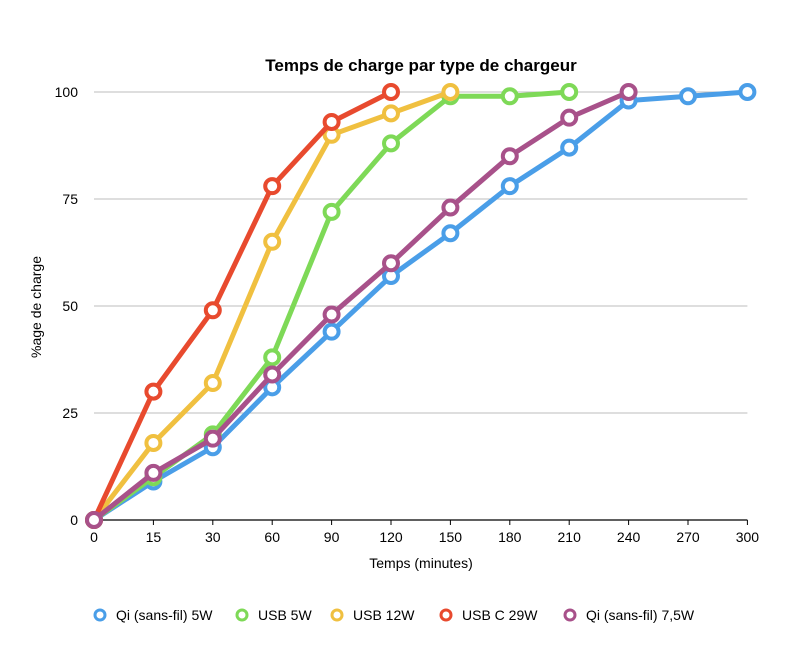  I want to click on x-tick-label: 300, so click(748, 537).